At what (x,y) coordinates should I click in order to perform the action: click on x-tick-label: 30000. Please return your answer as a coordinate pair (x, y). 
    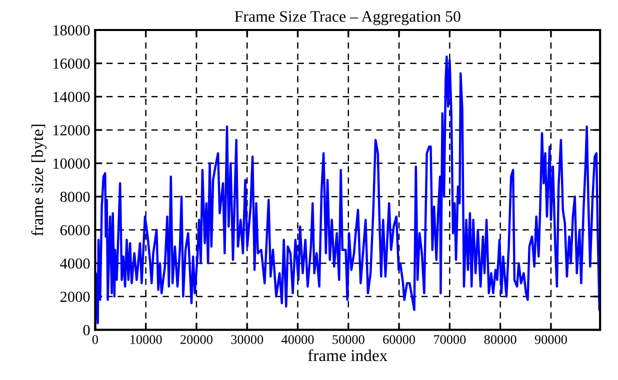
    Looking at the image, I should click on (247, 339).